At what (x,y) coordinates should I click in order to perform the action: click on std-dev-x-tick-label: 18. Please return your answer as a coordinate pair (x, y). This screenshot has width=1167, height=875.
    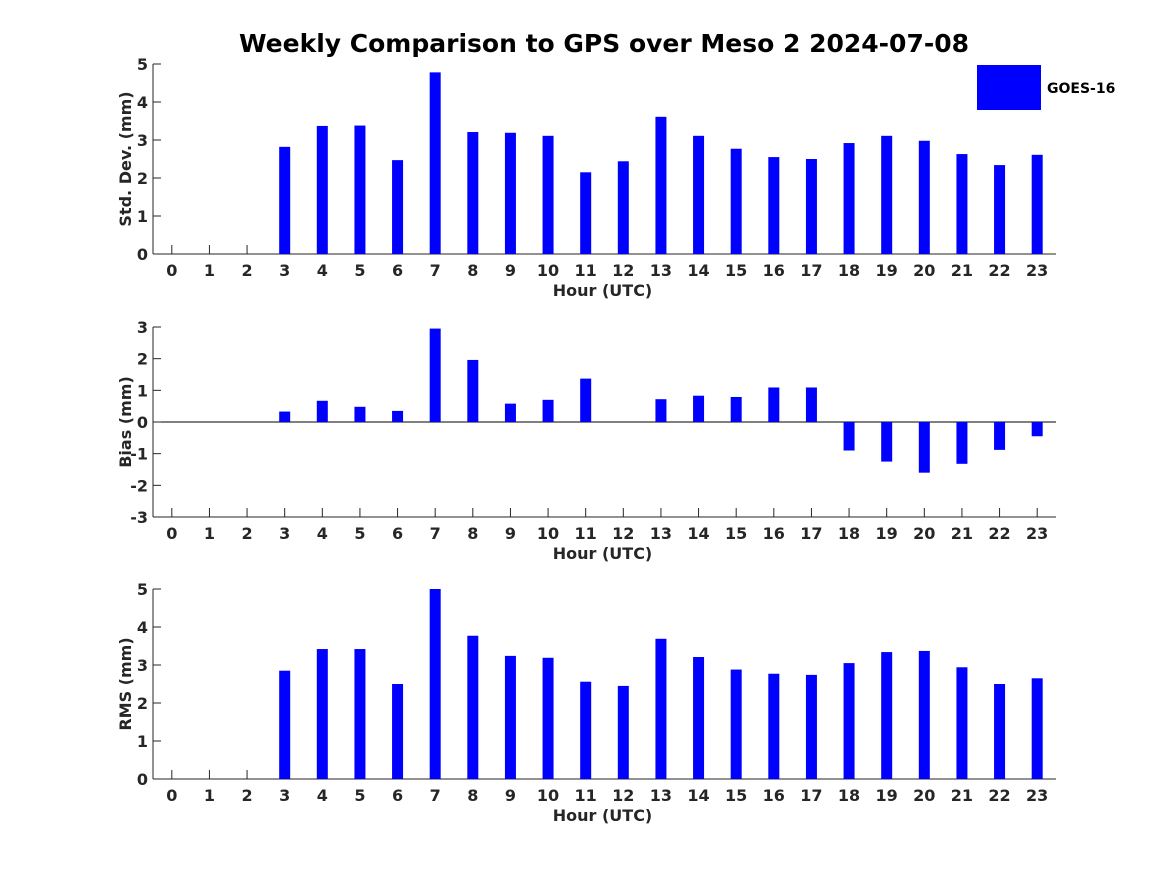
    Looking at the image, I should click on (849, 270).